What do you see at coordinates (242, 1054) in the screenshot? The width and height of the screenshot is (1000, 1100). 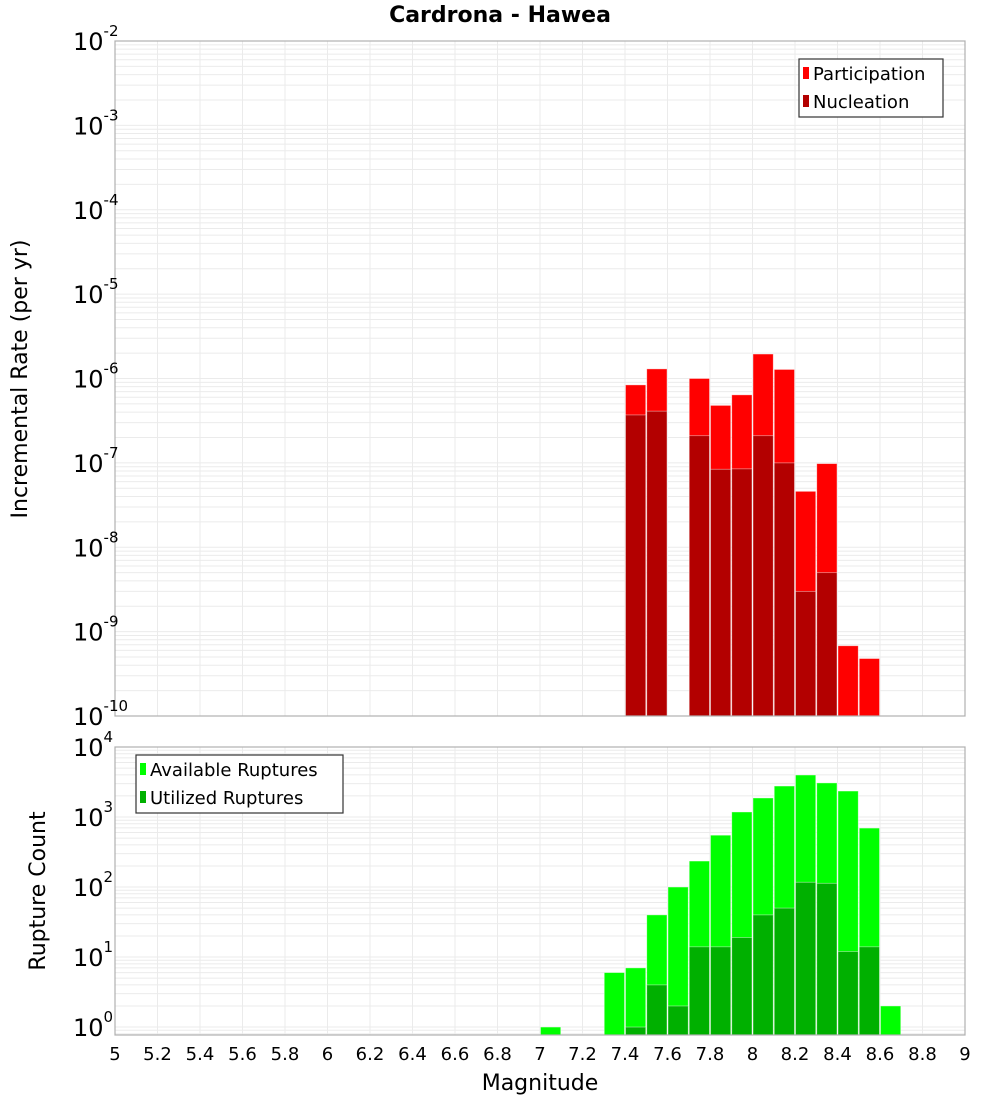 I see `x-tick-label: 5.6` at bounding box center [242, 1054].